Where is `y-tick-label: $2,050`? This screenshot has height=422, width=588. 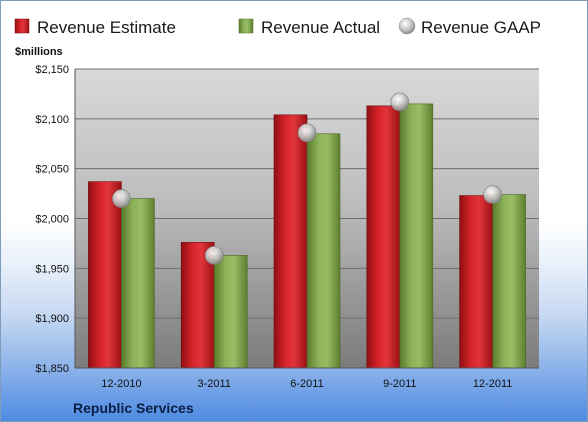 y-tick-label: $2,050 is located at coordinates (52, 170).